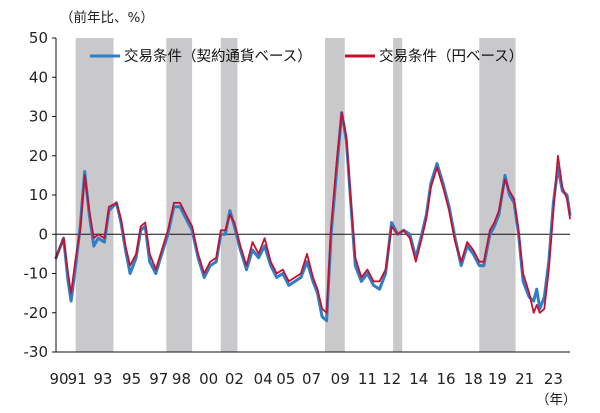  Describe the element at coordinates (553, 379) in the screenshot. I see `x-tick-label: 23` at that location.